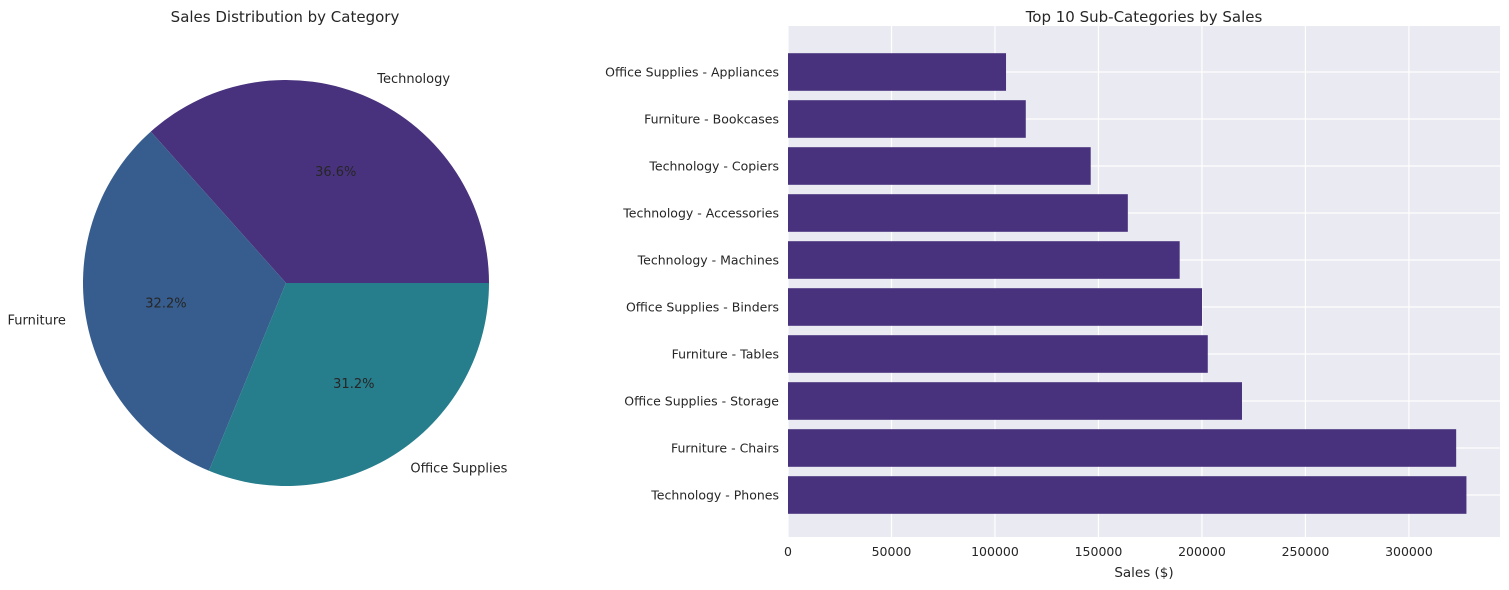 The height and width of the screenshot is (590, 1509). What do you see at coordinates (319, 181) in the screenshot?
I see `pie-slice-technology` at bounding box center [319, 181].